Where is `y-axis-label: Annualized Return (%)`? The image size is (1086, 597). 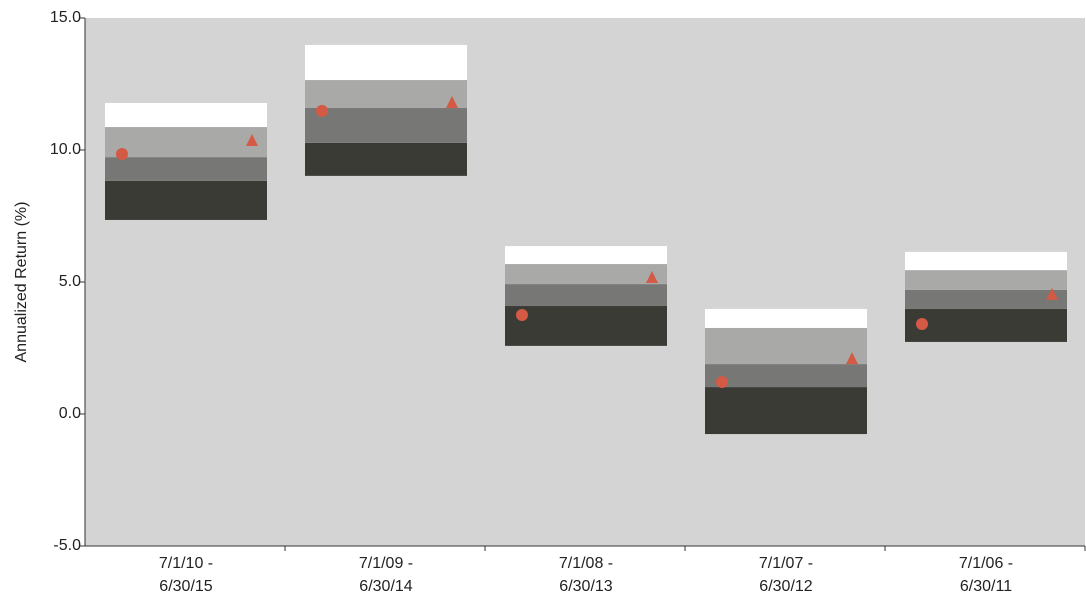 y-axis-label: Annualized Return (%) is located at coordinates (21, 282).